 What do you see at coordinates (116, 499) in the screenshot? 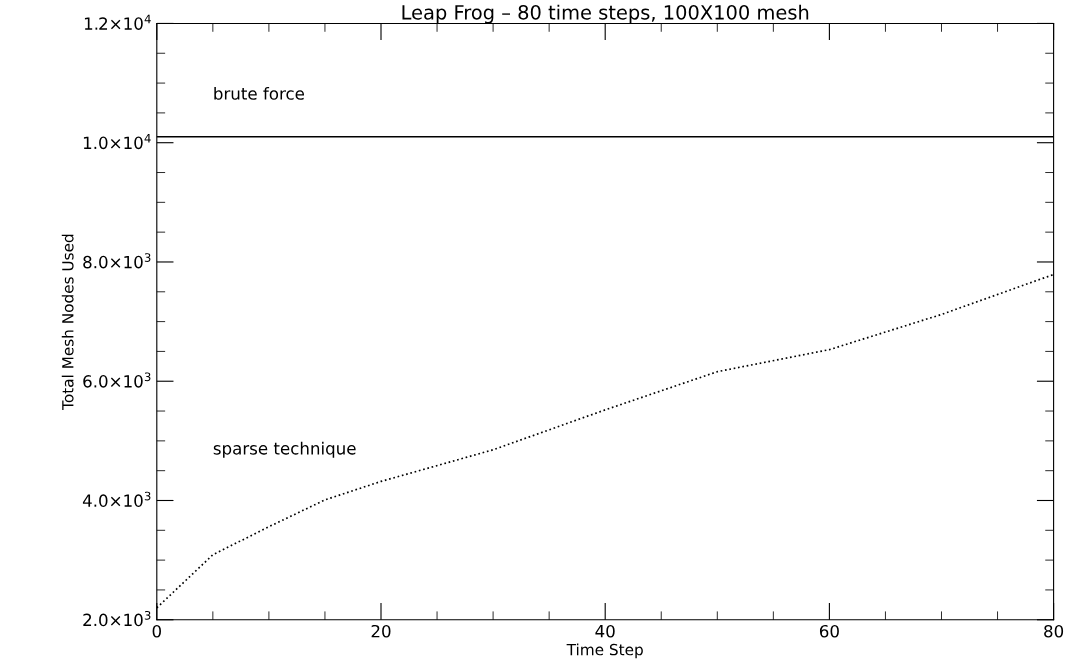
I see `y-tick-label: 4.0×10$^{3}$` at bounding box center [116, 499].